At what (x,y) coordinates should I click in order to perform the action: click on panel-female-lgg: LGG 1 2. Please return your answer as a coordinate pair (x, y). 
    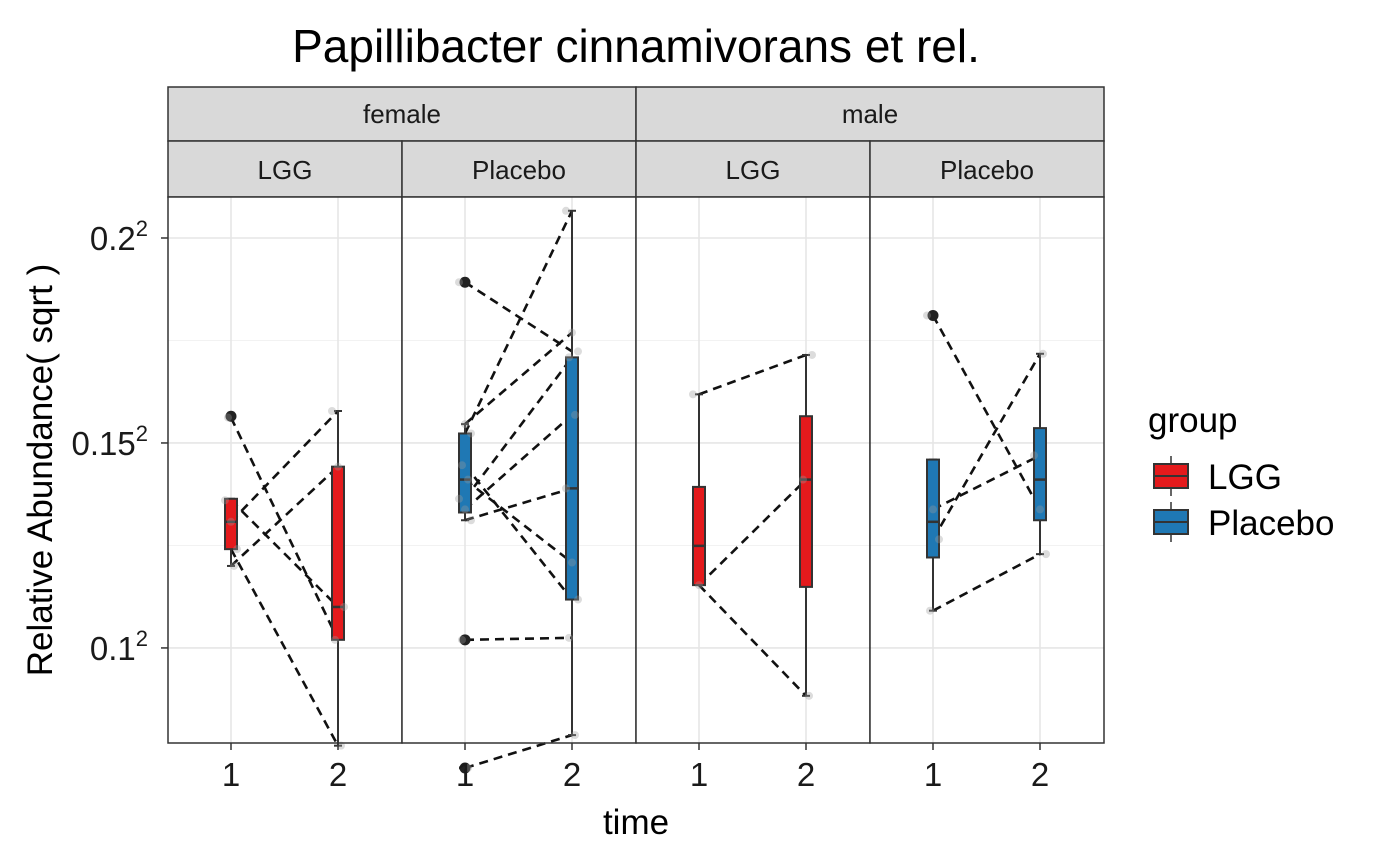
    Looking at the image, I should click on (285, 466).